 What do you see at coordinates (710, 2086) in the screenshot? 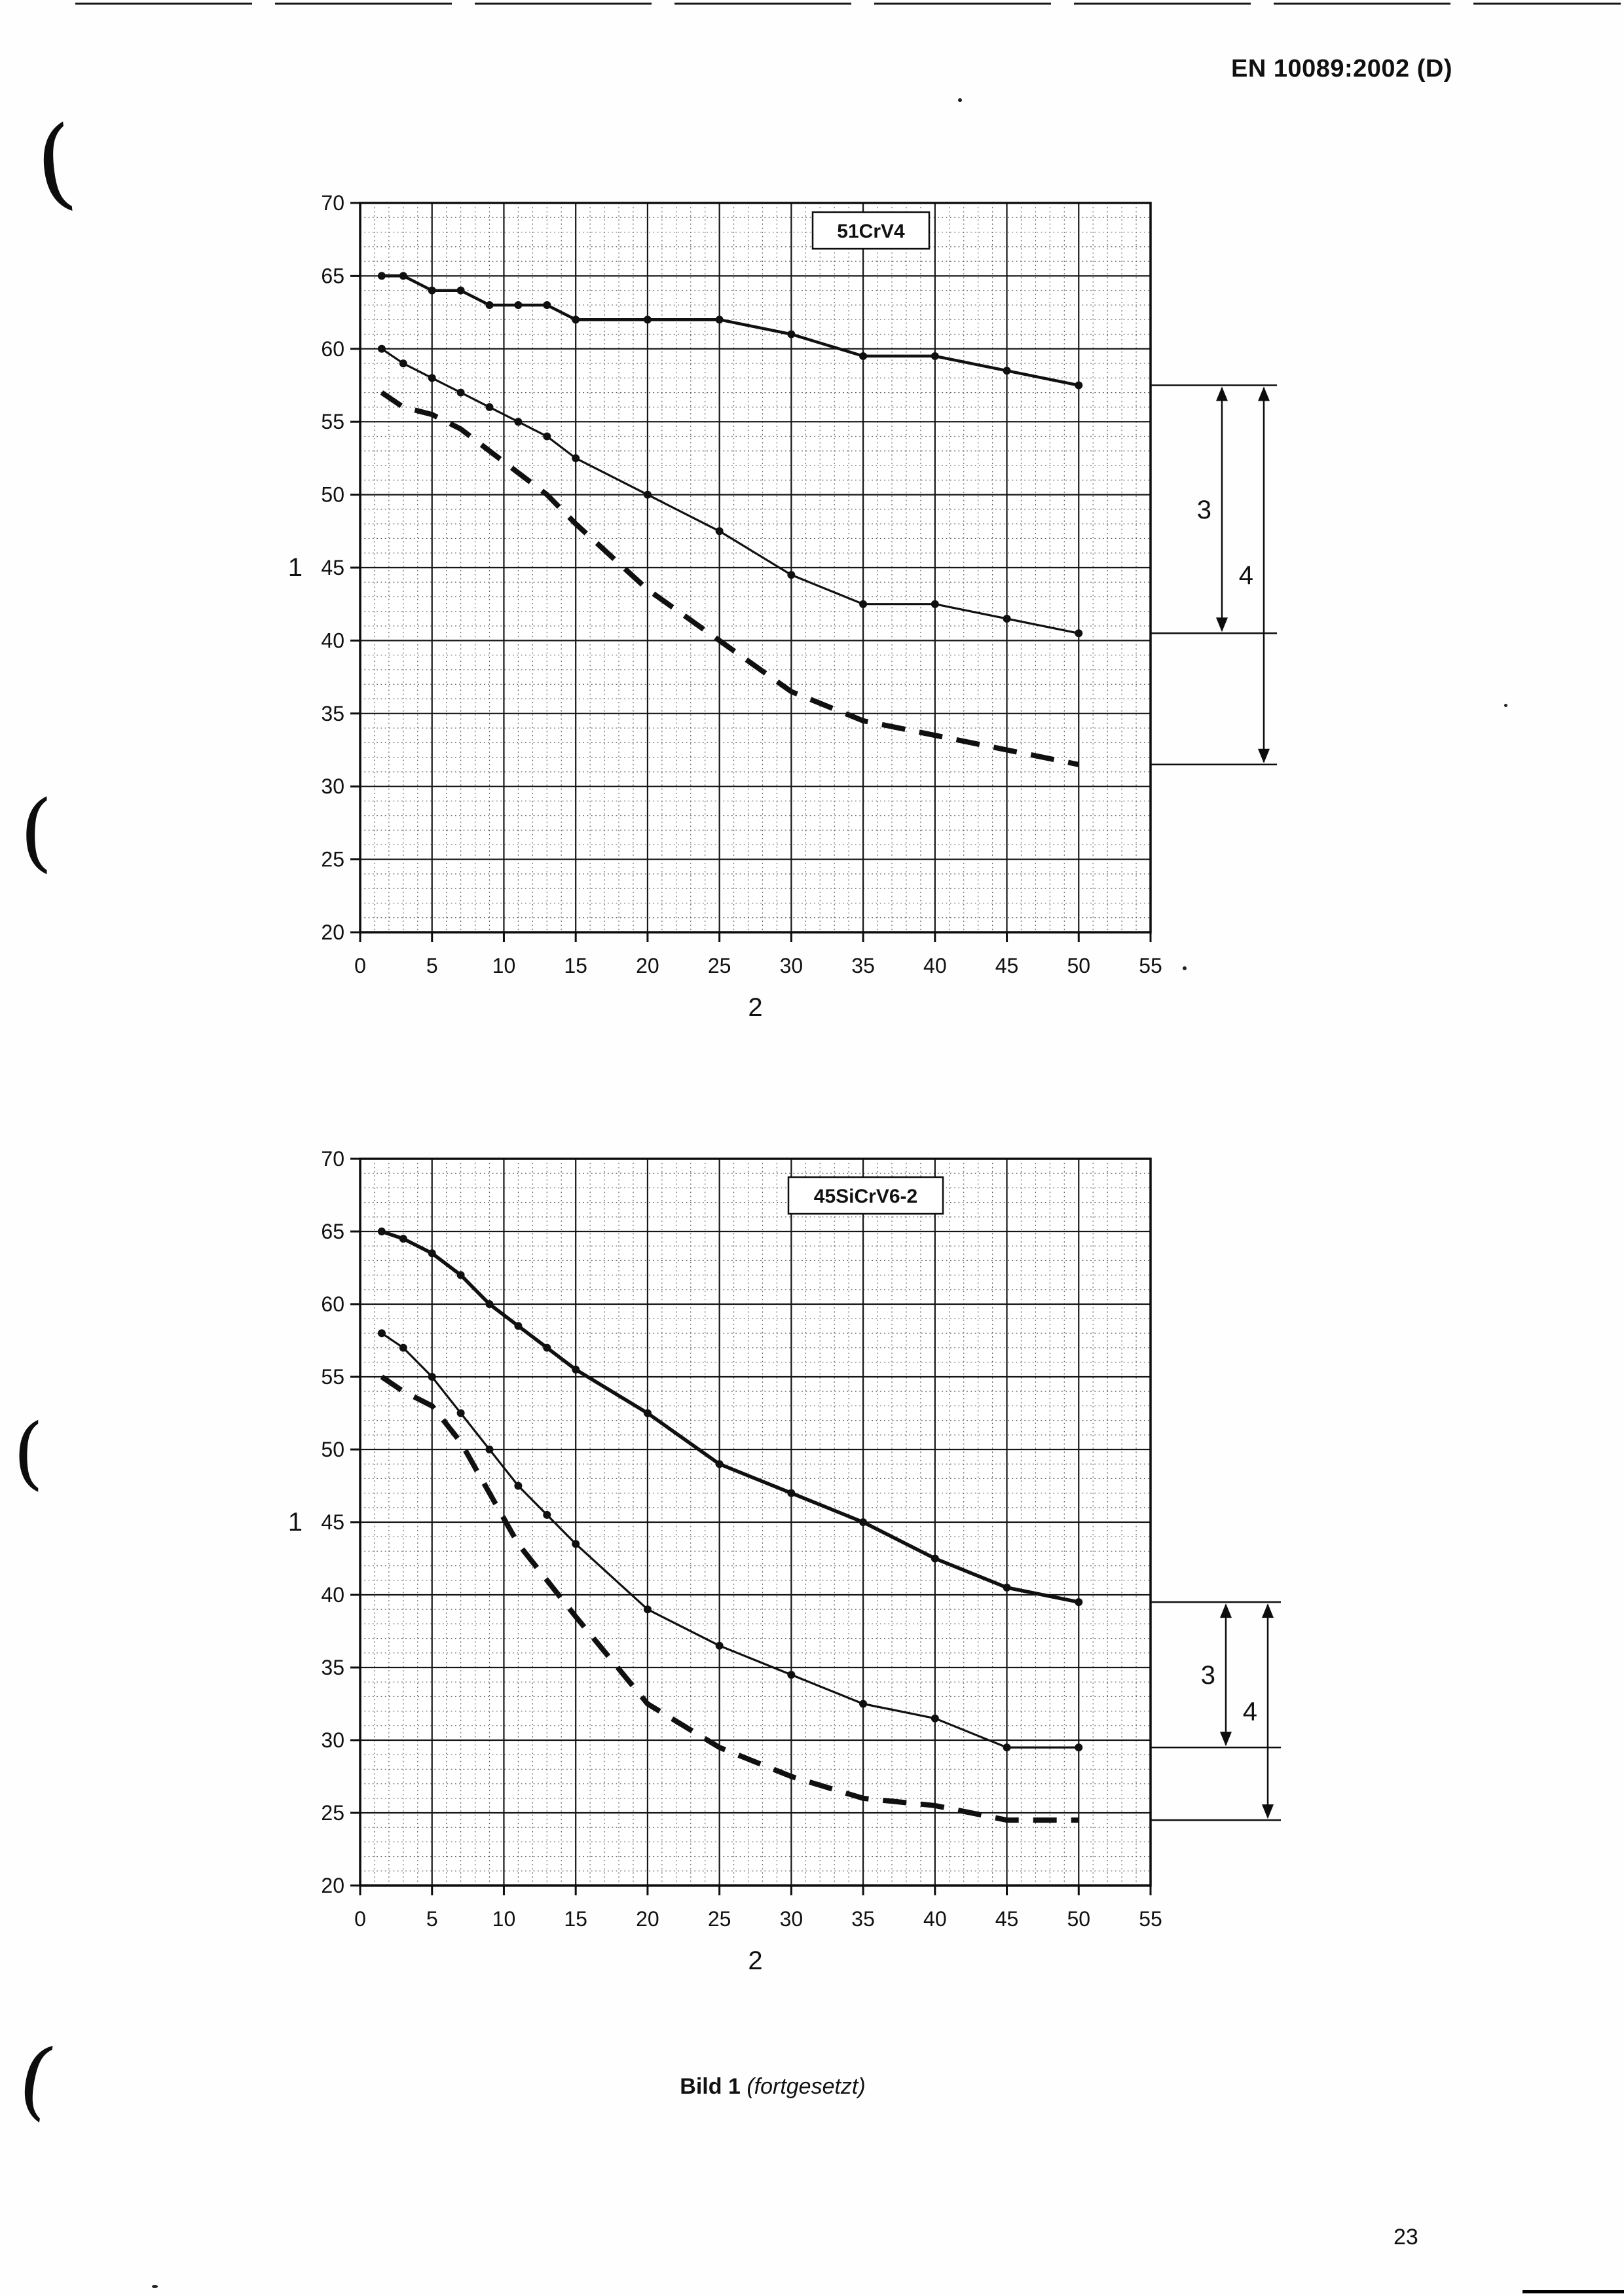
I see `figure-caption-label: Bild 1` at bounding box center [710, 2086].